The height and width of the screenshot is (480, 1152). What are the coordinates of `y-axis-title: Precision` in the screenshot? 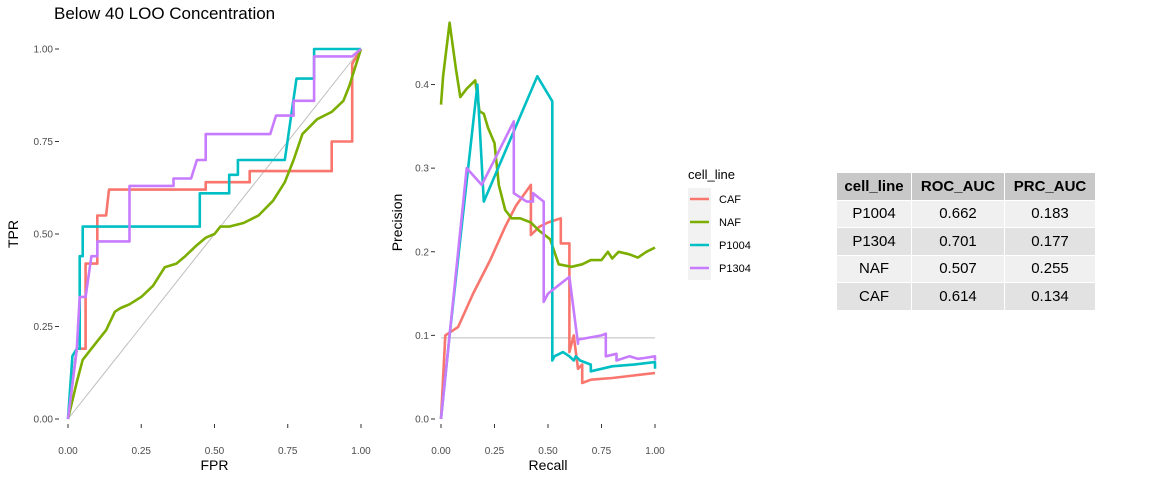 It's located at (397, 223).